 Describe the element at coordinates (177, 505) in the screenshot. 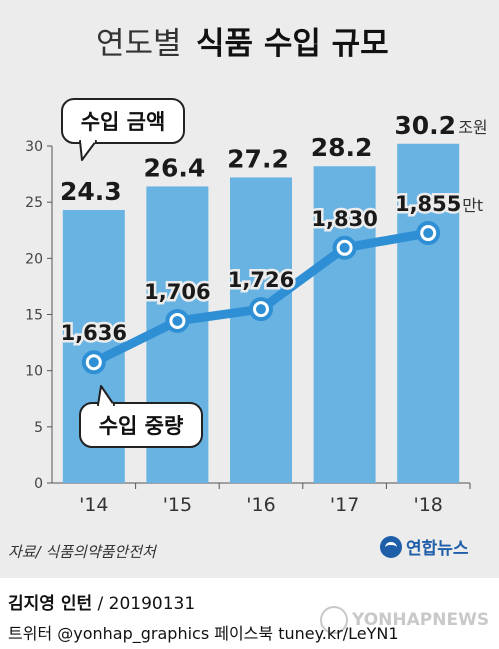

I see `x-tick-label: '15` at that location.